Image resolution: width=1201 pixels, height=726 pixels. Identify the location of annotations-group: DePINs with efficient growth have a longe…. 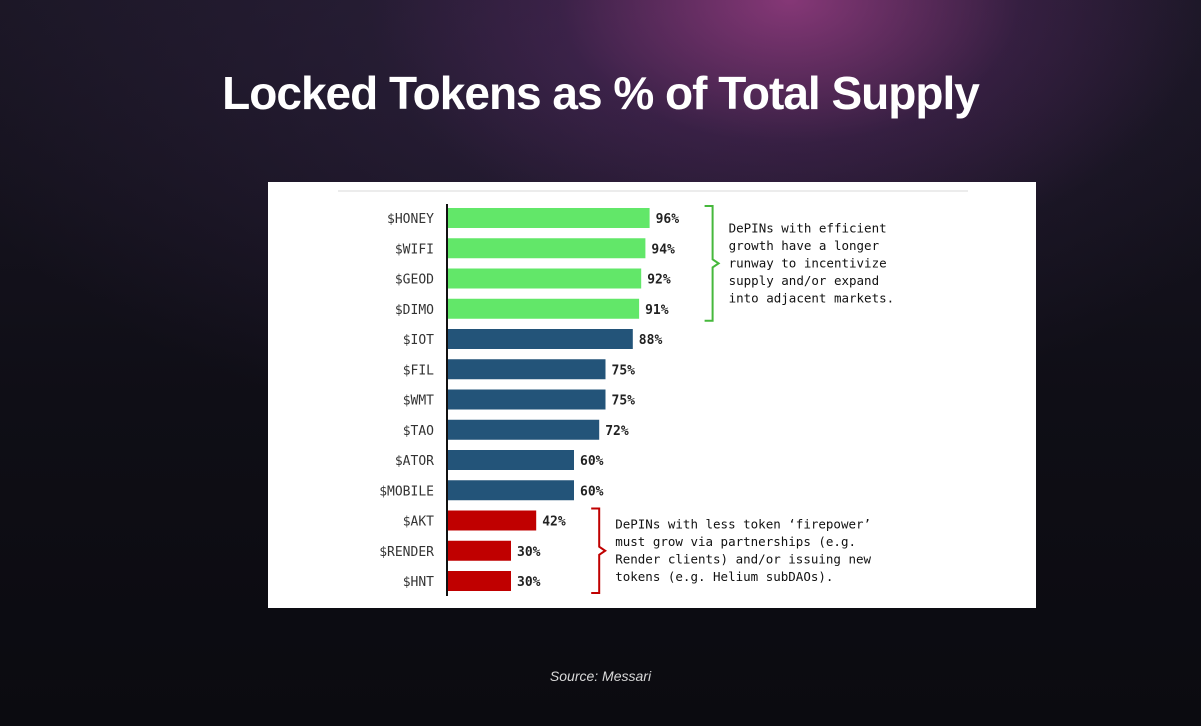
(743, 399).